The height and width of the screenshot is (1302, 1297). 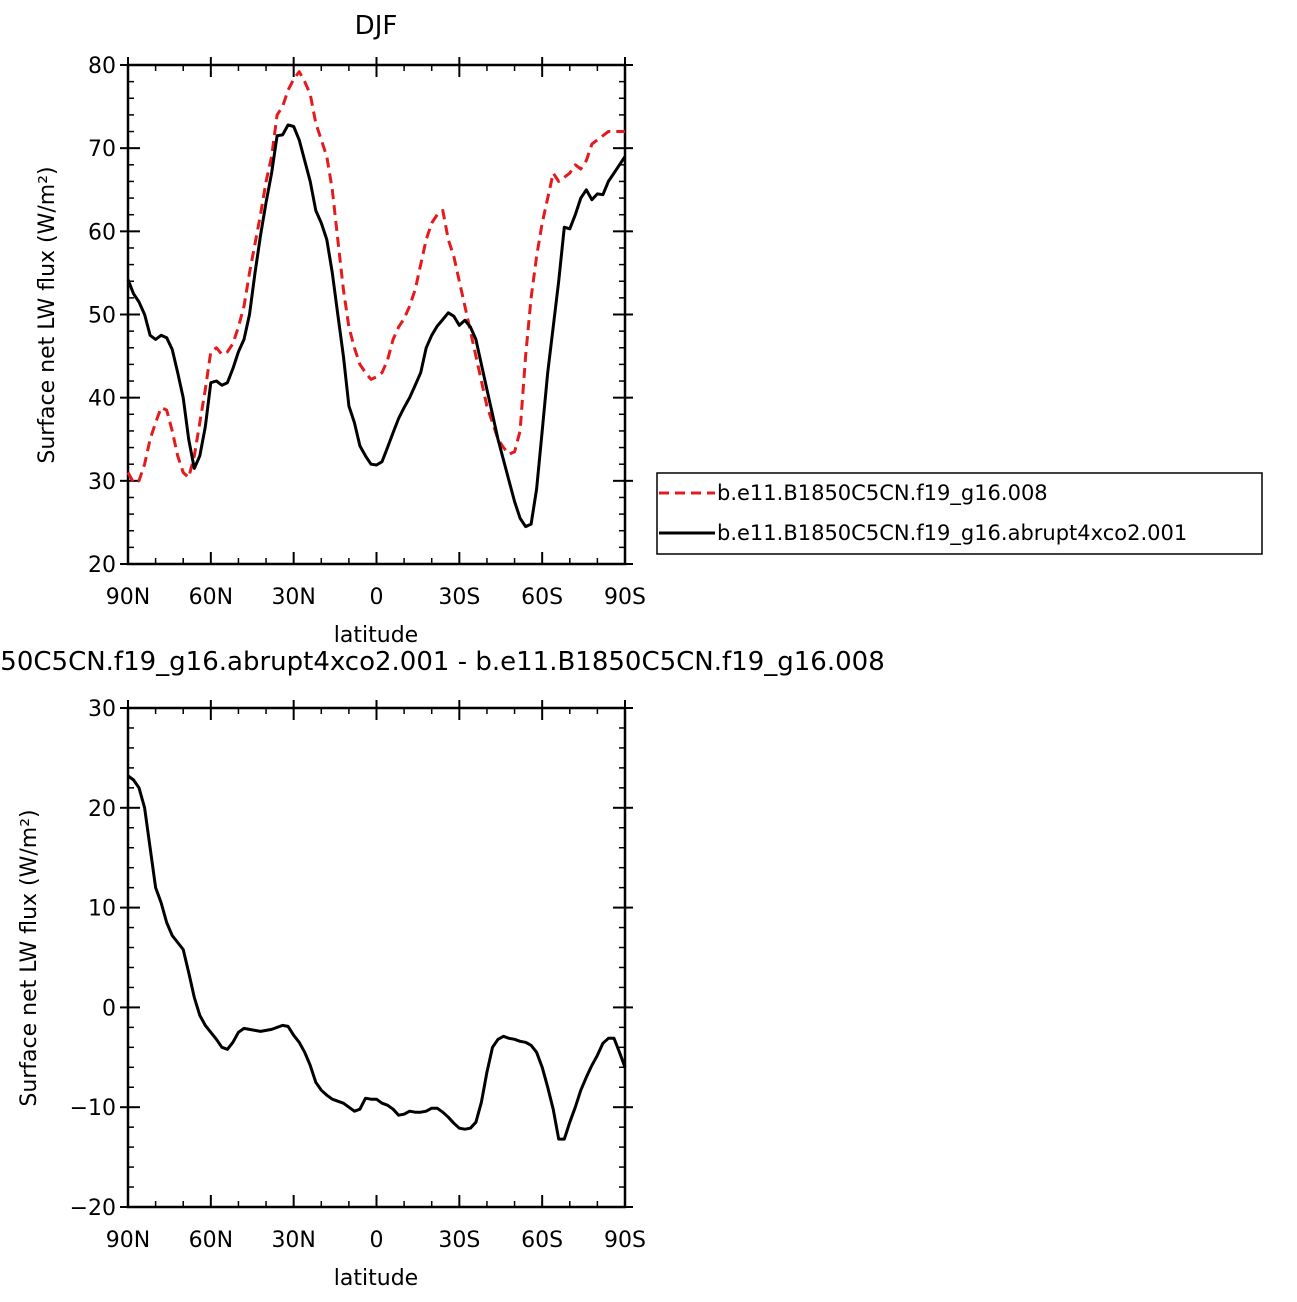 I want to click on bottom-plot-frame, so click(x=376, y=957).